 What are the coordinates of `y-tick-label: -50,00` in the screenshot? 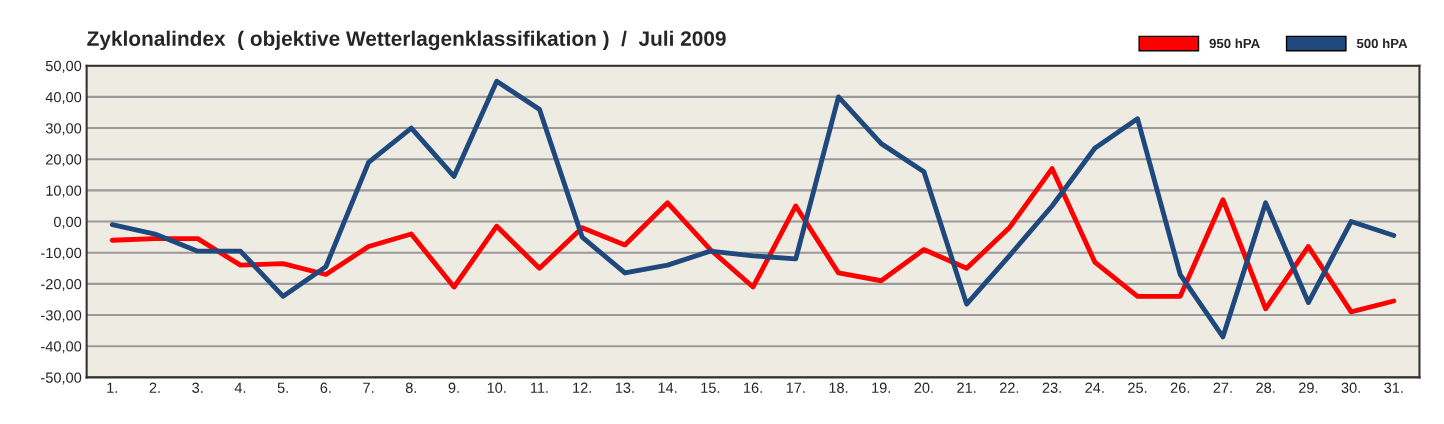 It's located at (61, 378).